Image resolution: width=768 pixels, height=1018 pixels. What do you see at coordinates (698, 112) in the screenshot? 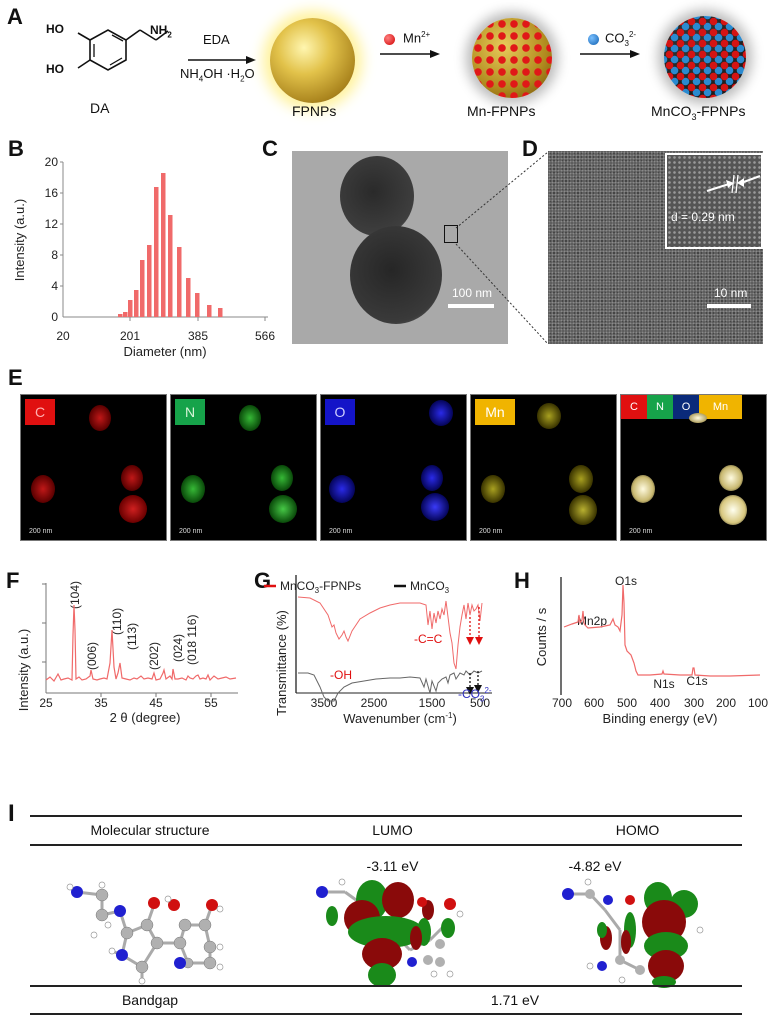
I see `product3-name: MnCO3-FPNPs` at bounding box center [698, 112].